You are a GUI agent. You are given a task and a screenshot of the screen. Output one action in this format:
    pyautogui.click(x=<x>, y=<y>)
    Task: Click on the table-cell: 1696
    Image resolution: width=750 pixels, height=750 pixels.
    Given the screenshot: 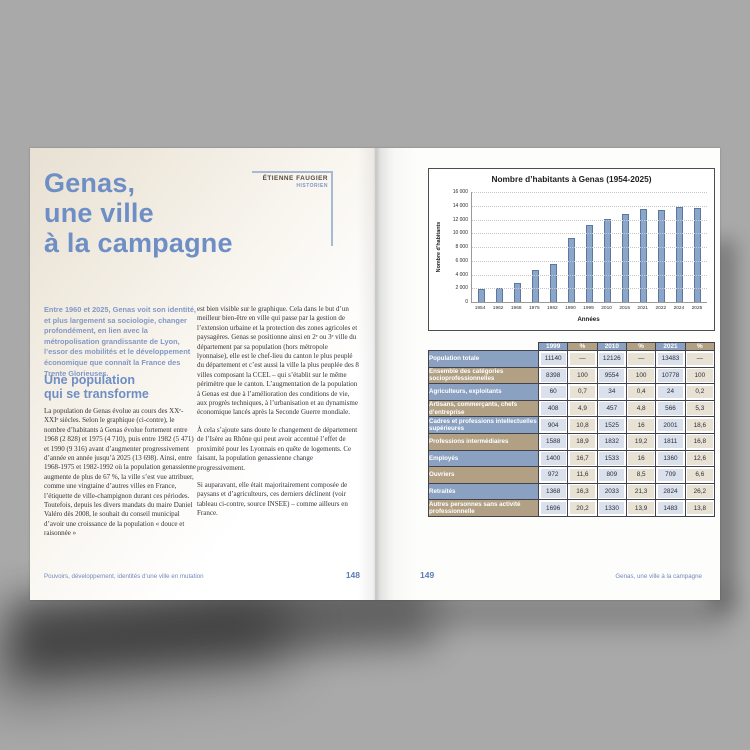 What is the action you would take?
    pyautogui.click(x=553, y=508)
    